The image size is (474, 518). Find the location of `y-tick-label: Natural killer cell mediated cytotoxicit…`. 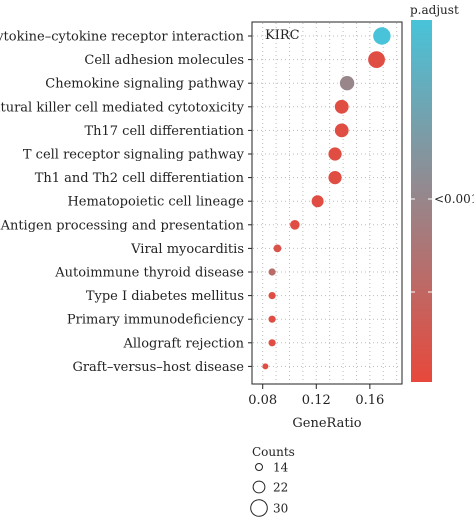

y-tick-label: Natural killer cell mediated cytotoxicit… is located at coordinates (122, 107).